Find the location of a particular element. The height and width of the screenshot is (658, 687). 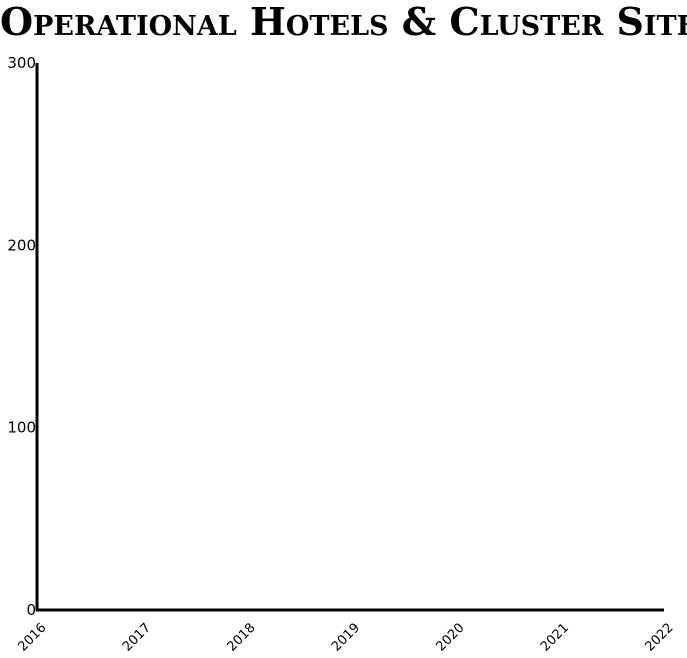

y-tick-label: 300 is located at coordinates (21, 63).